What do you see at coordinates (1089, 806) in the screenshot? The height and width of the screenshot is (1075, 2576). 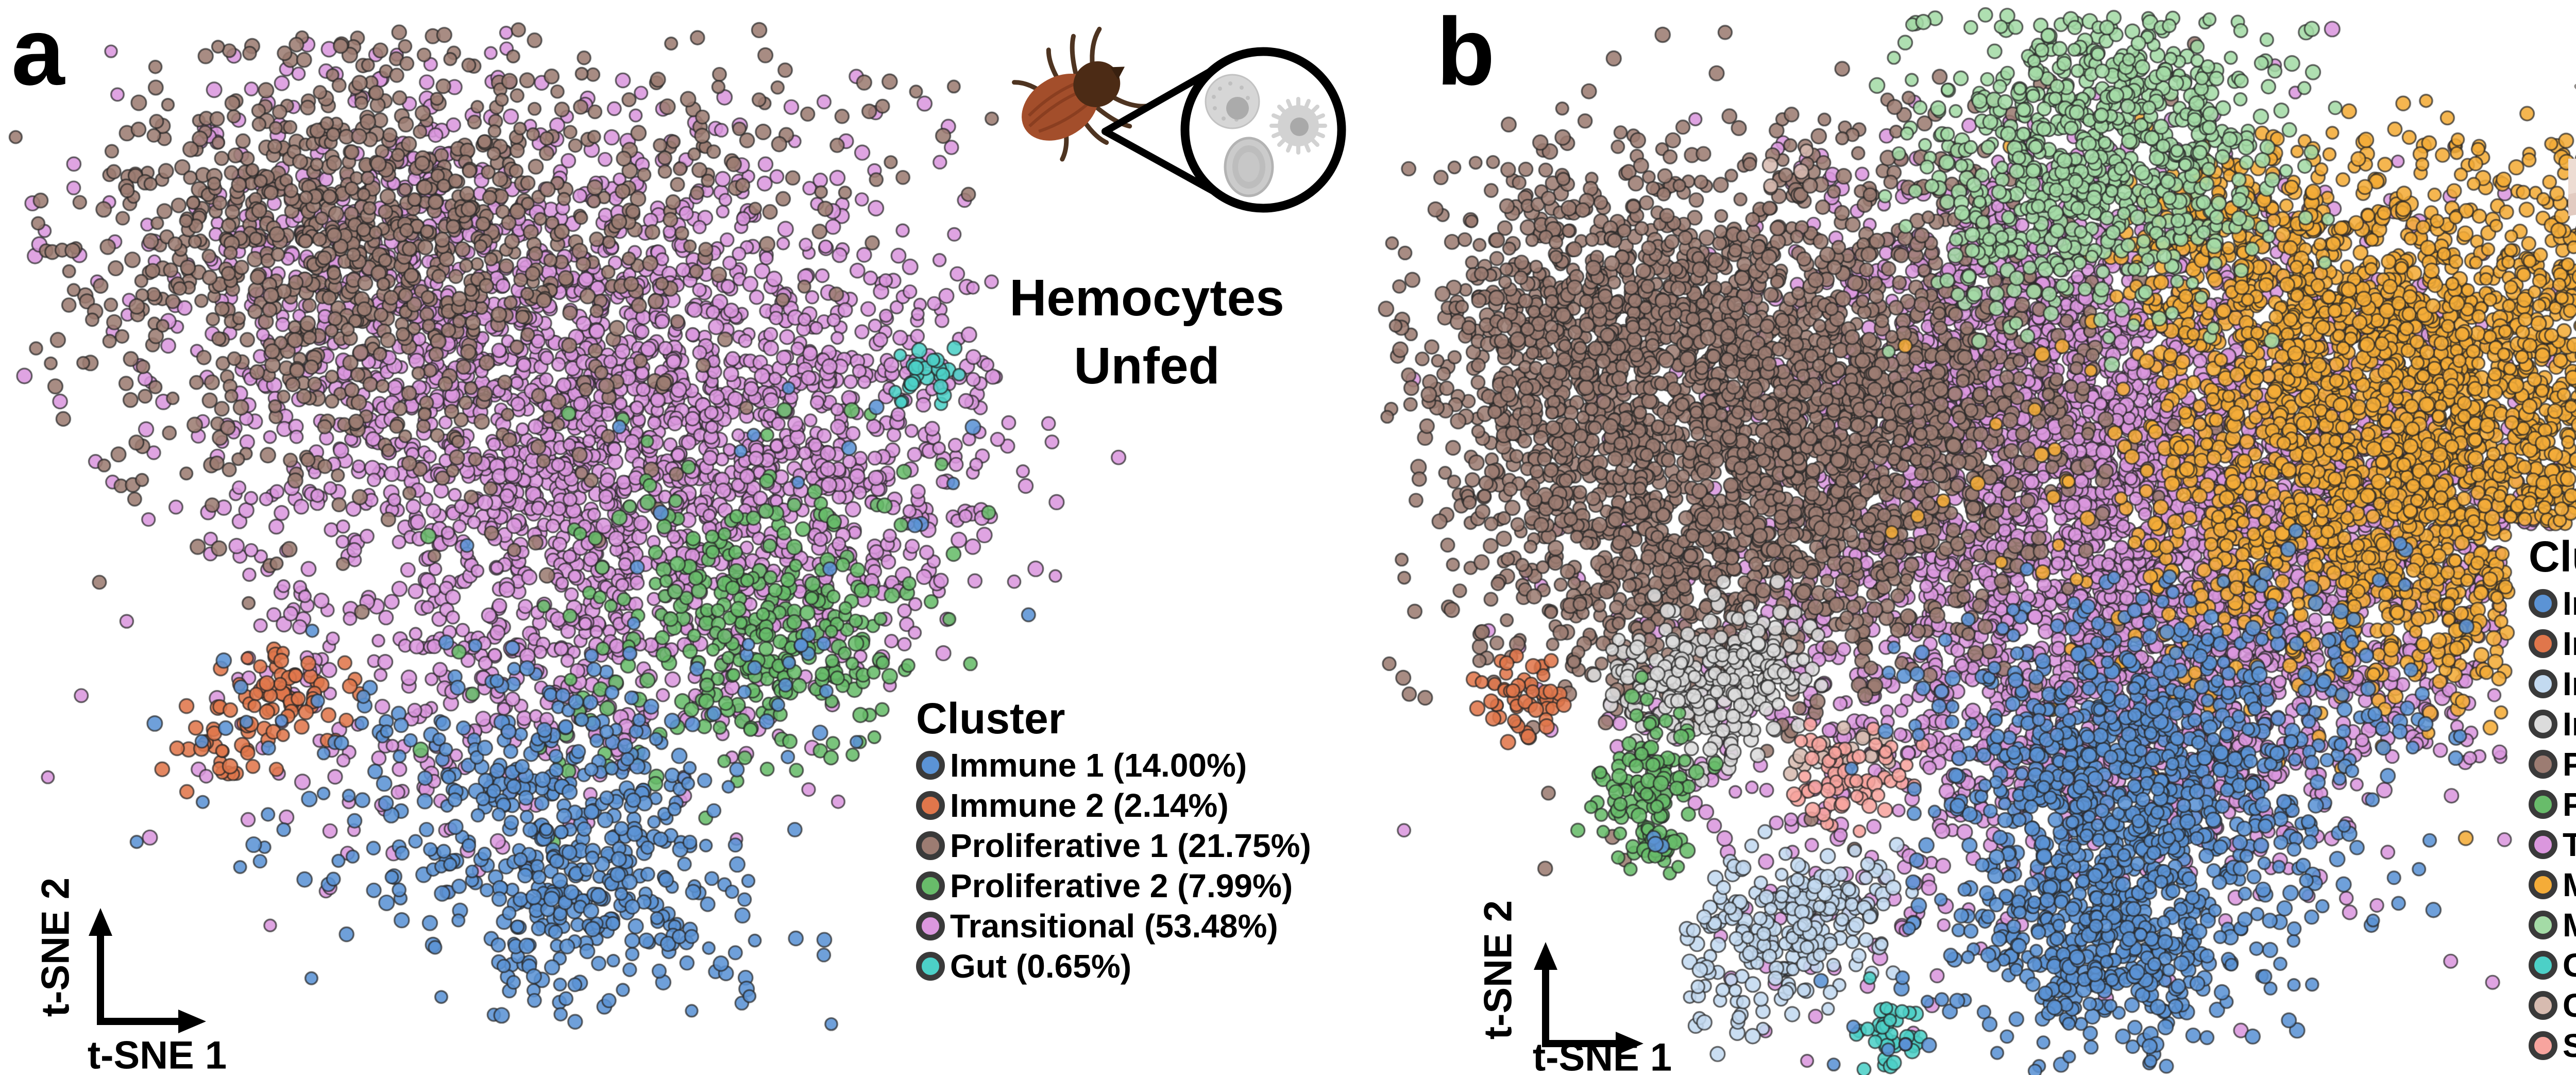 I see `legend-label-immune2: Immune 2 (2.14%)` at bounding box center [1089, 806].